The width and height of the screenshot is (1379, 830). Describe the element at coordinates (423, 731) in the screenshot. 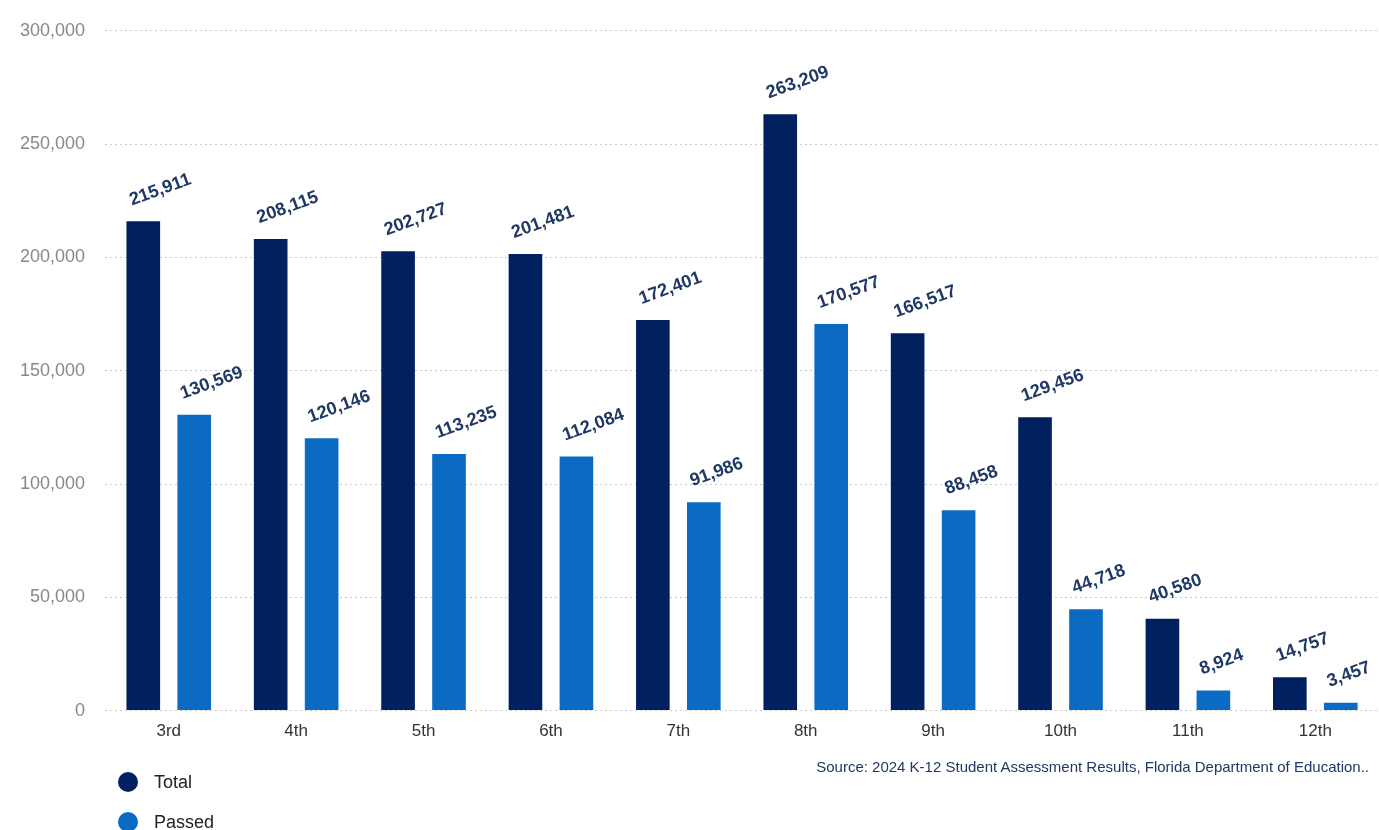

I see `x-tick-label: 5th` at that location.